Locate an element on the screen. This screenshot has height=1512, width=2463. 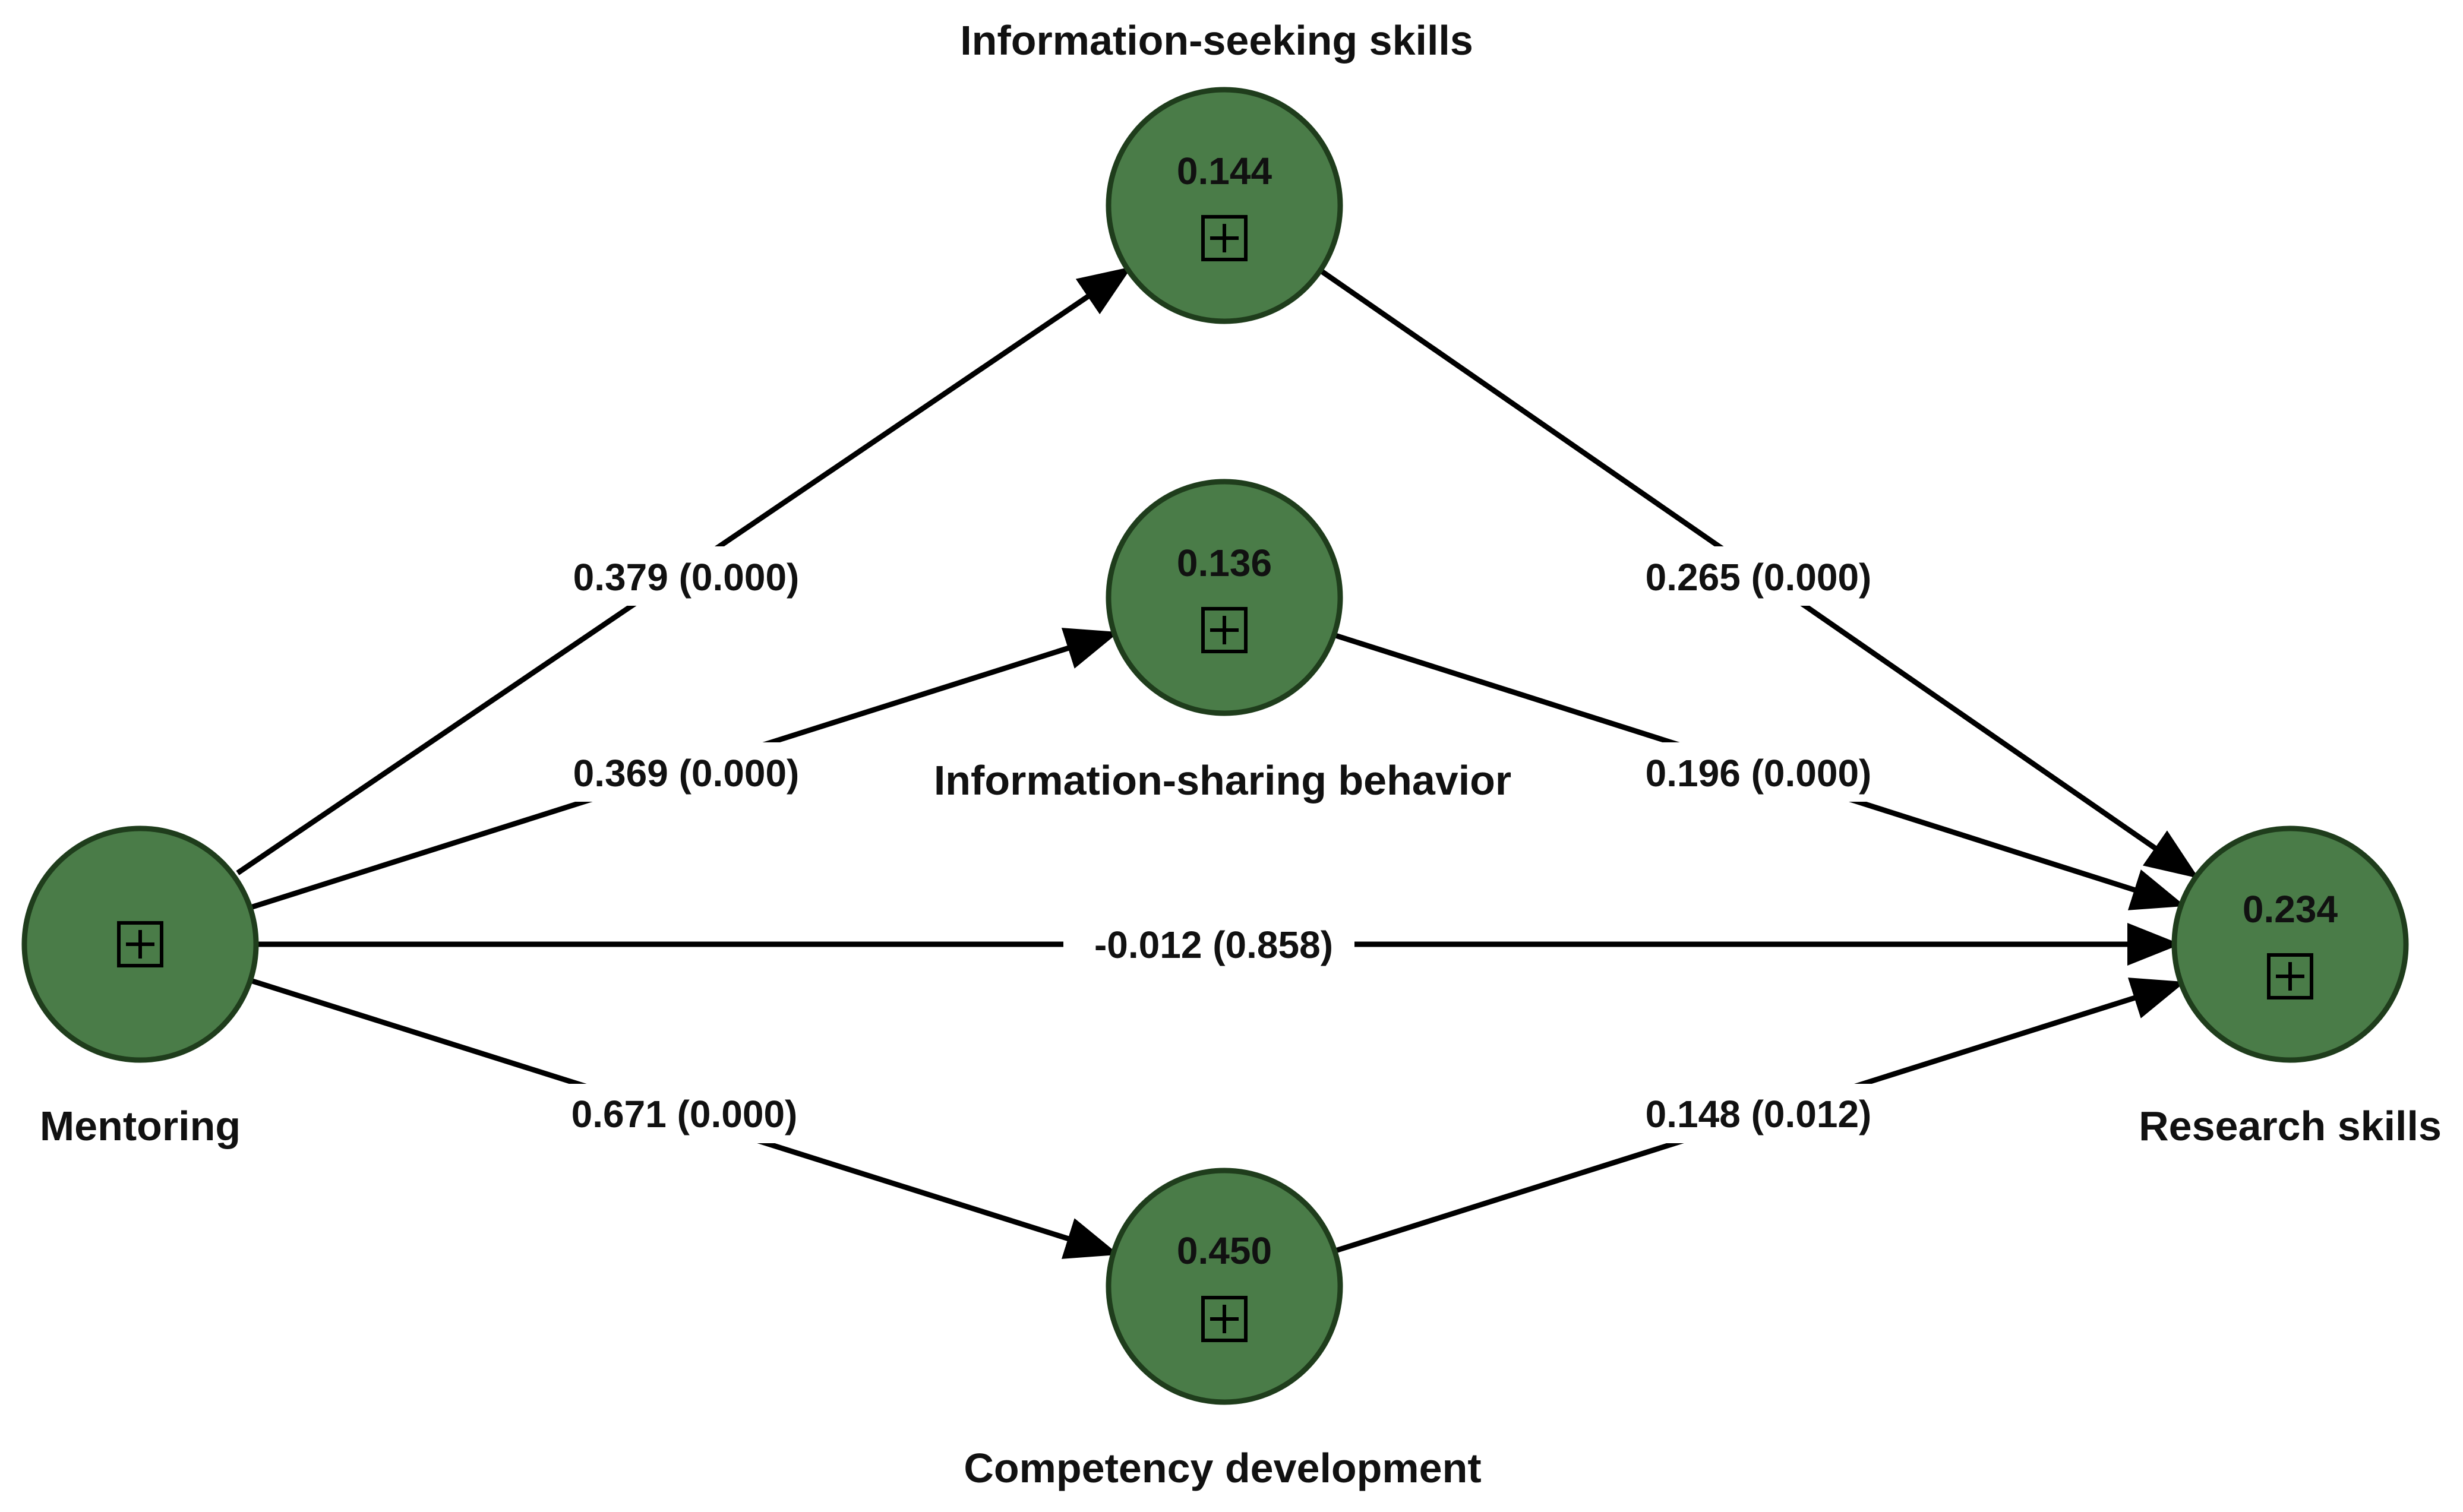
edge-label-text: 0.196 (0.000) is located at coordinates (1759, 773).